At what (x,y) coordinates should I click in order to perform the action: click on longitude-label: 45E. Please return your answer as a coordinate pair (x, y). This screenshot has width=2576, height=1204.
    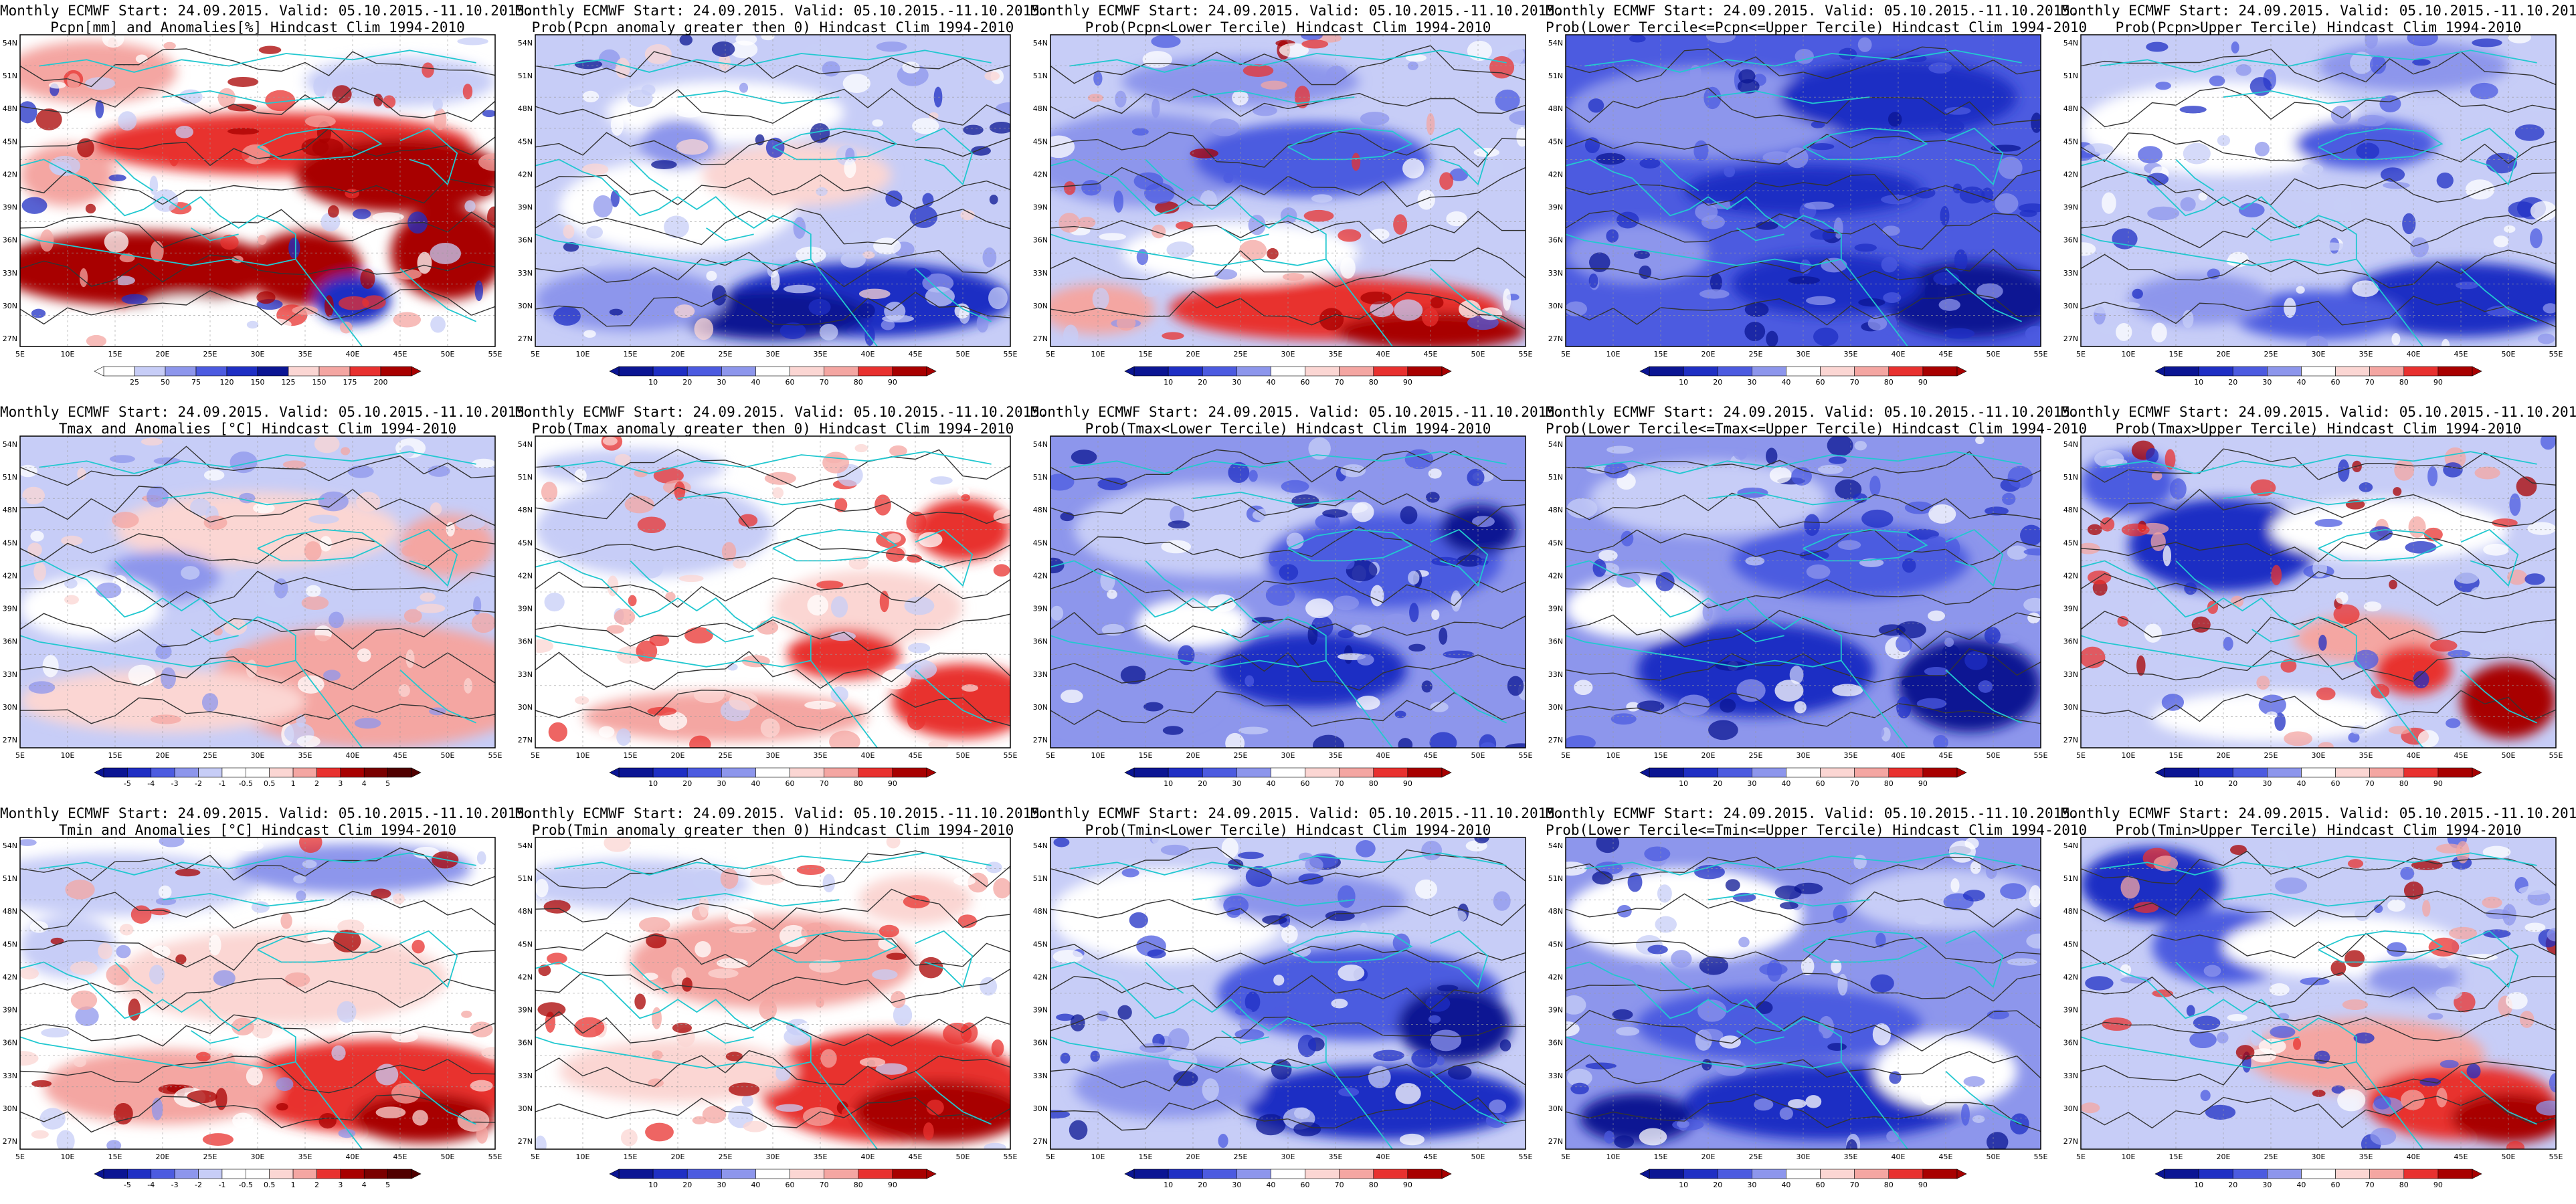
    Looking at the image, I should click on (2461, 755).